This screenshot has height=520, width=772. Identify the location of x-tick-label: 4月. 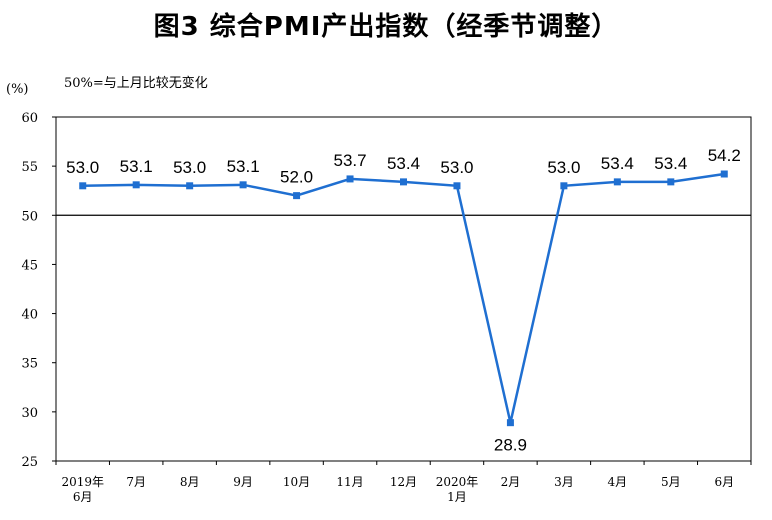
(618, 482).